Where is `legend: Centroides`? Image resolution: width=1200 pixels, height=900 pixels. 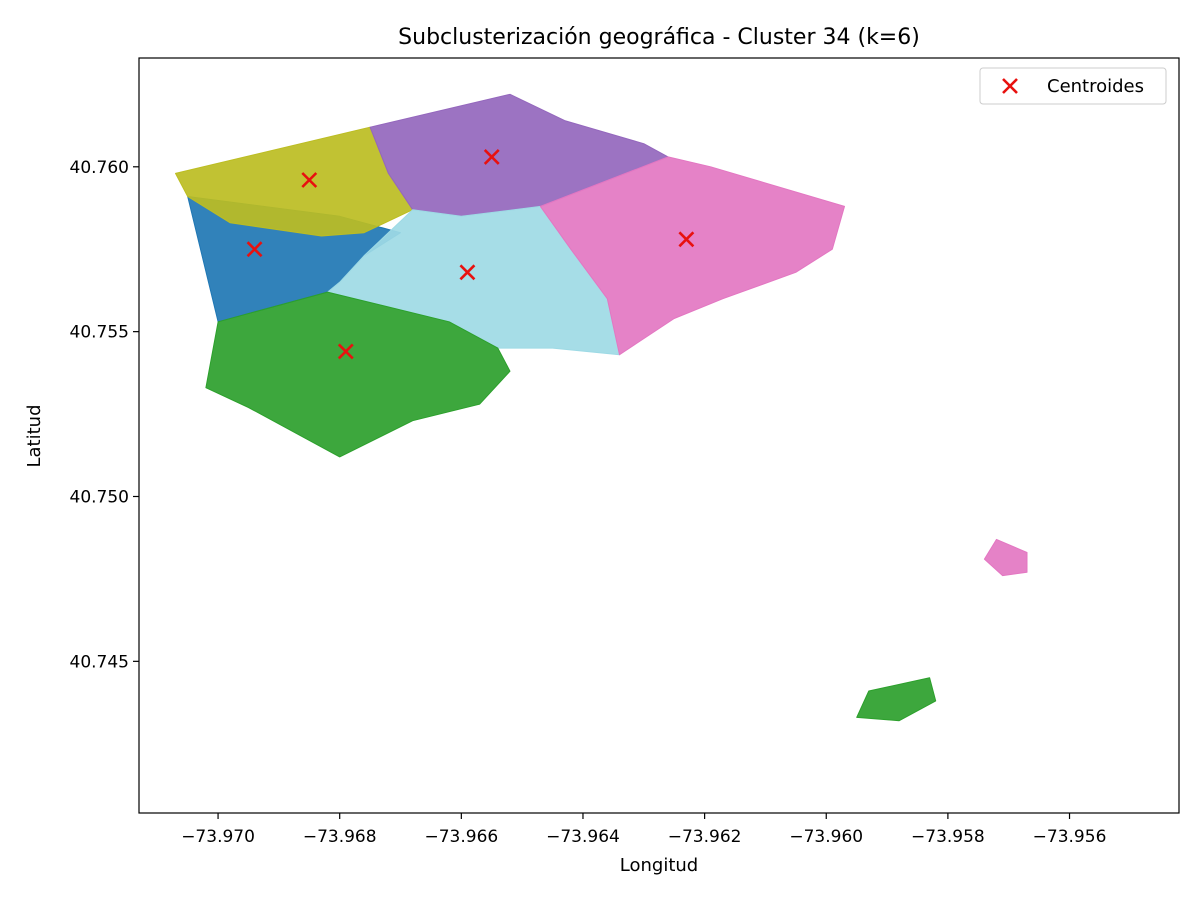 legend: Centroides is located at coordinates (1073, 86).